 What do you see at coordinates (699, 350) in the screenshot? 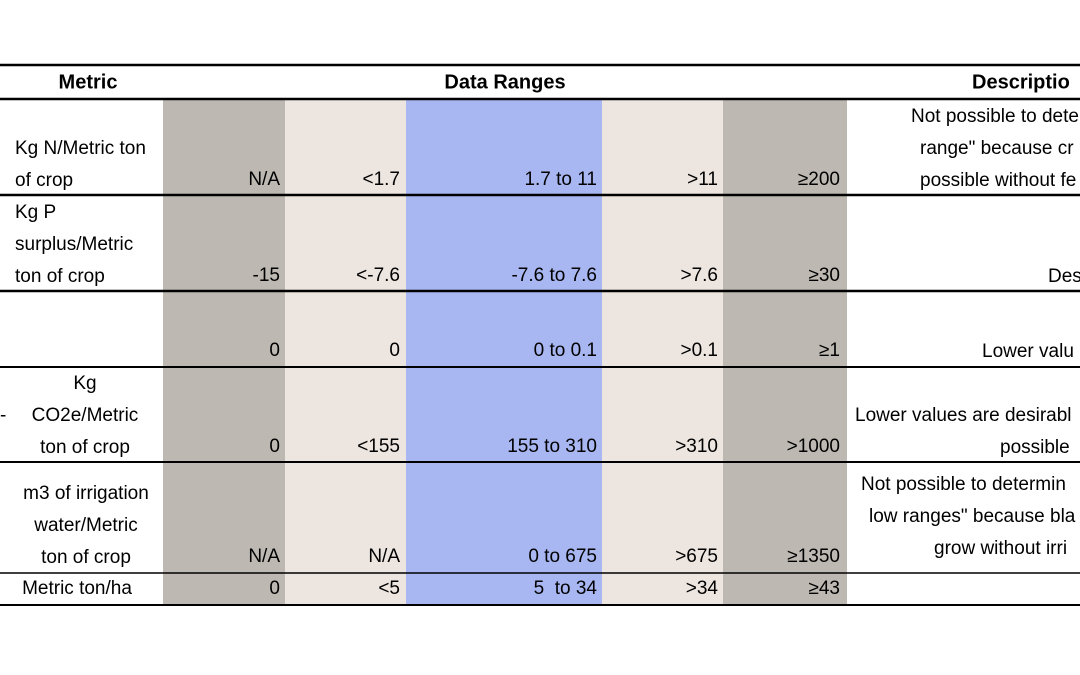
I see `range-cell: >0.1` at bounding box center [699, 350].